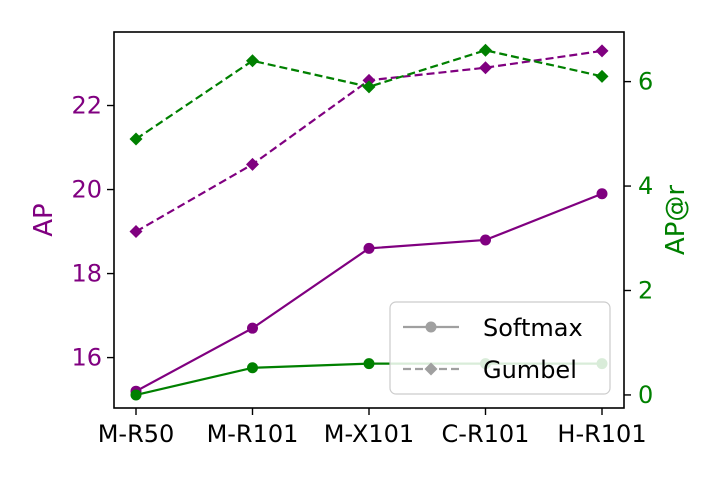 The height and width of the screenshot is (480, 720). I want to click on left-y-tick-label: 16, so click(86, 358).